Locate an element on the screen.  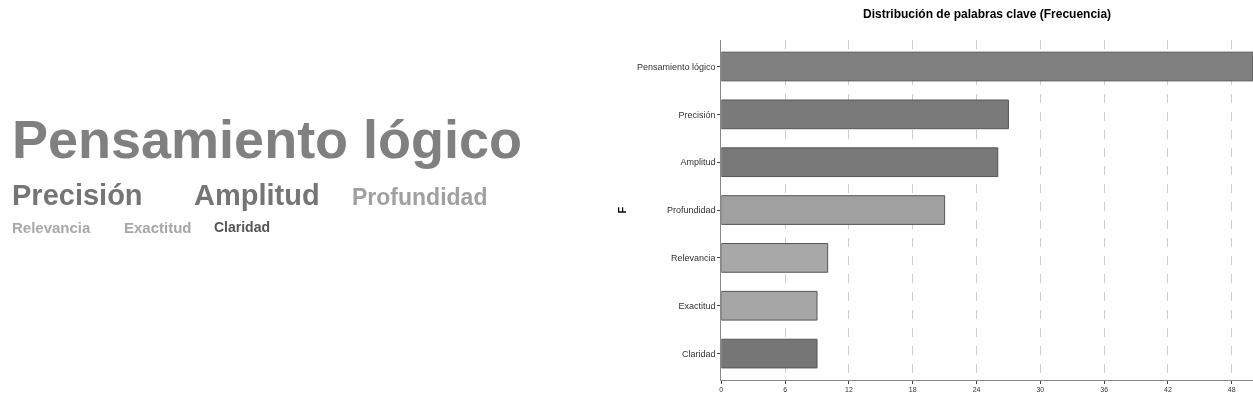
text: Relevancia is located at coordinates (52, 227).